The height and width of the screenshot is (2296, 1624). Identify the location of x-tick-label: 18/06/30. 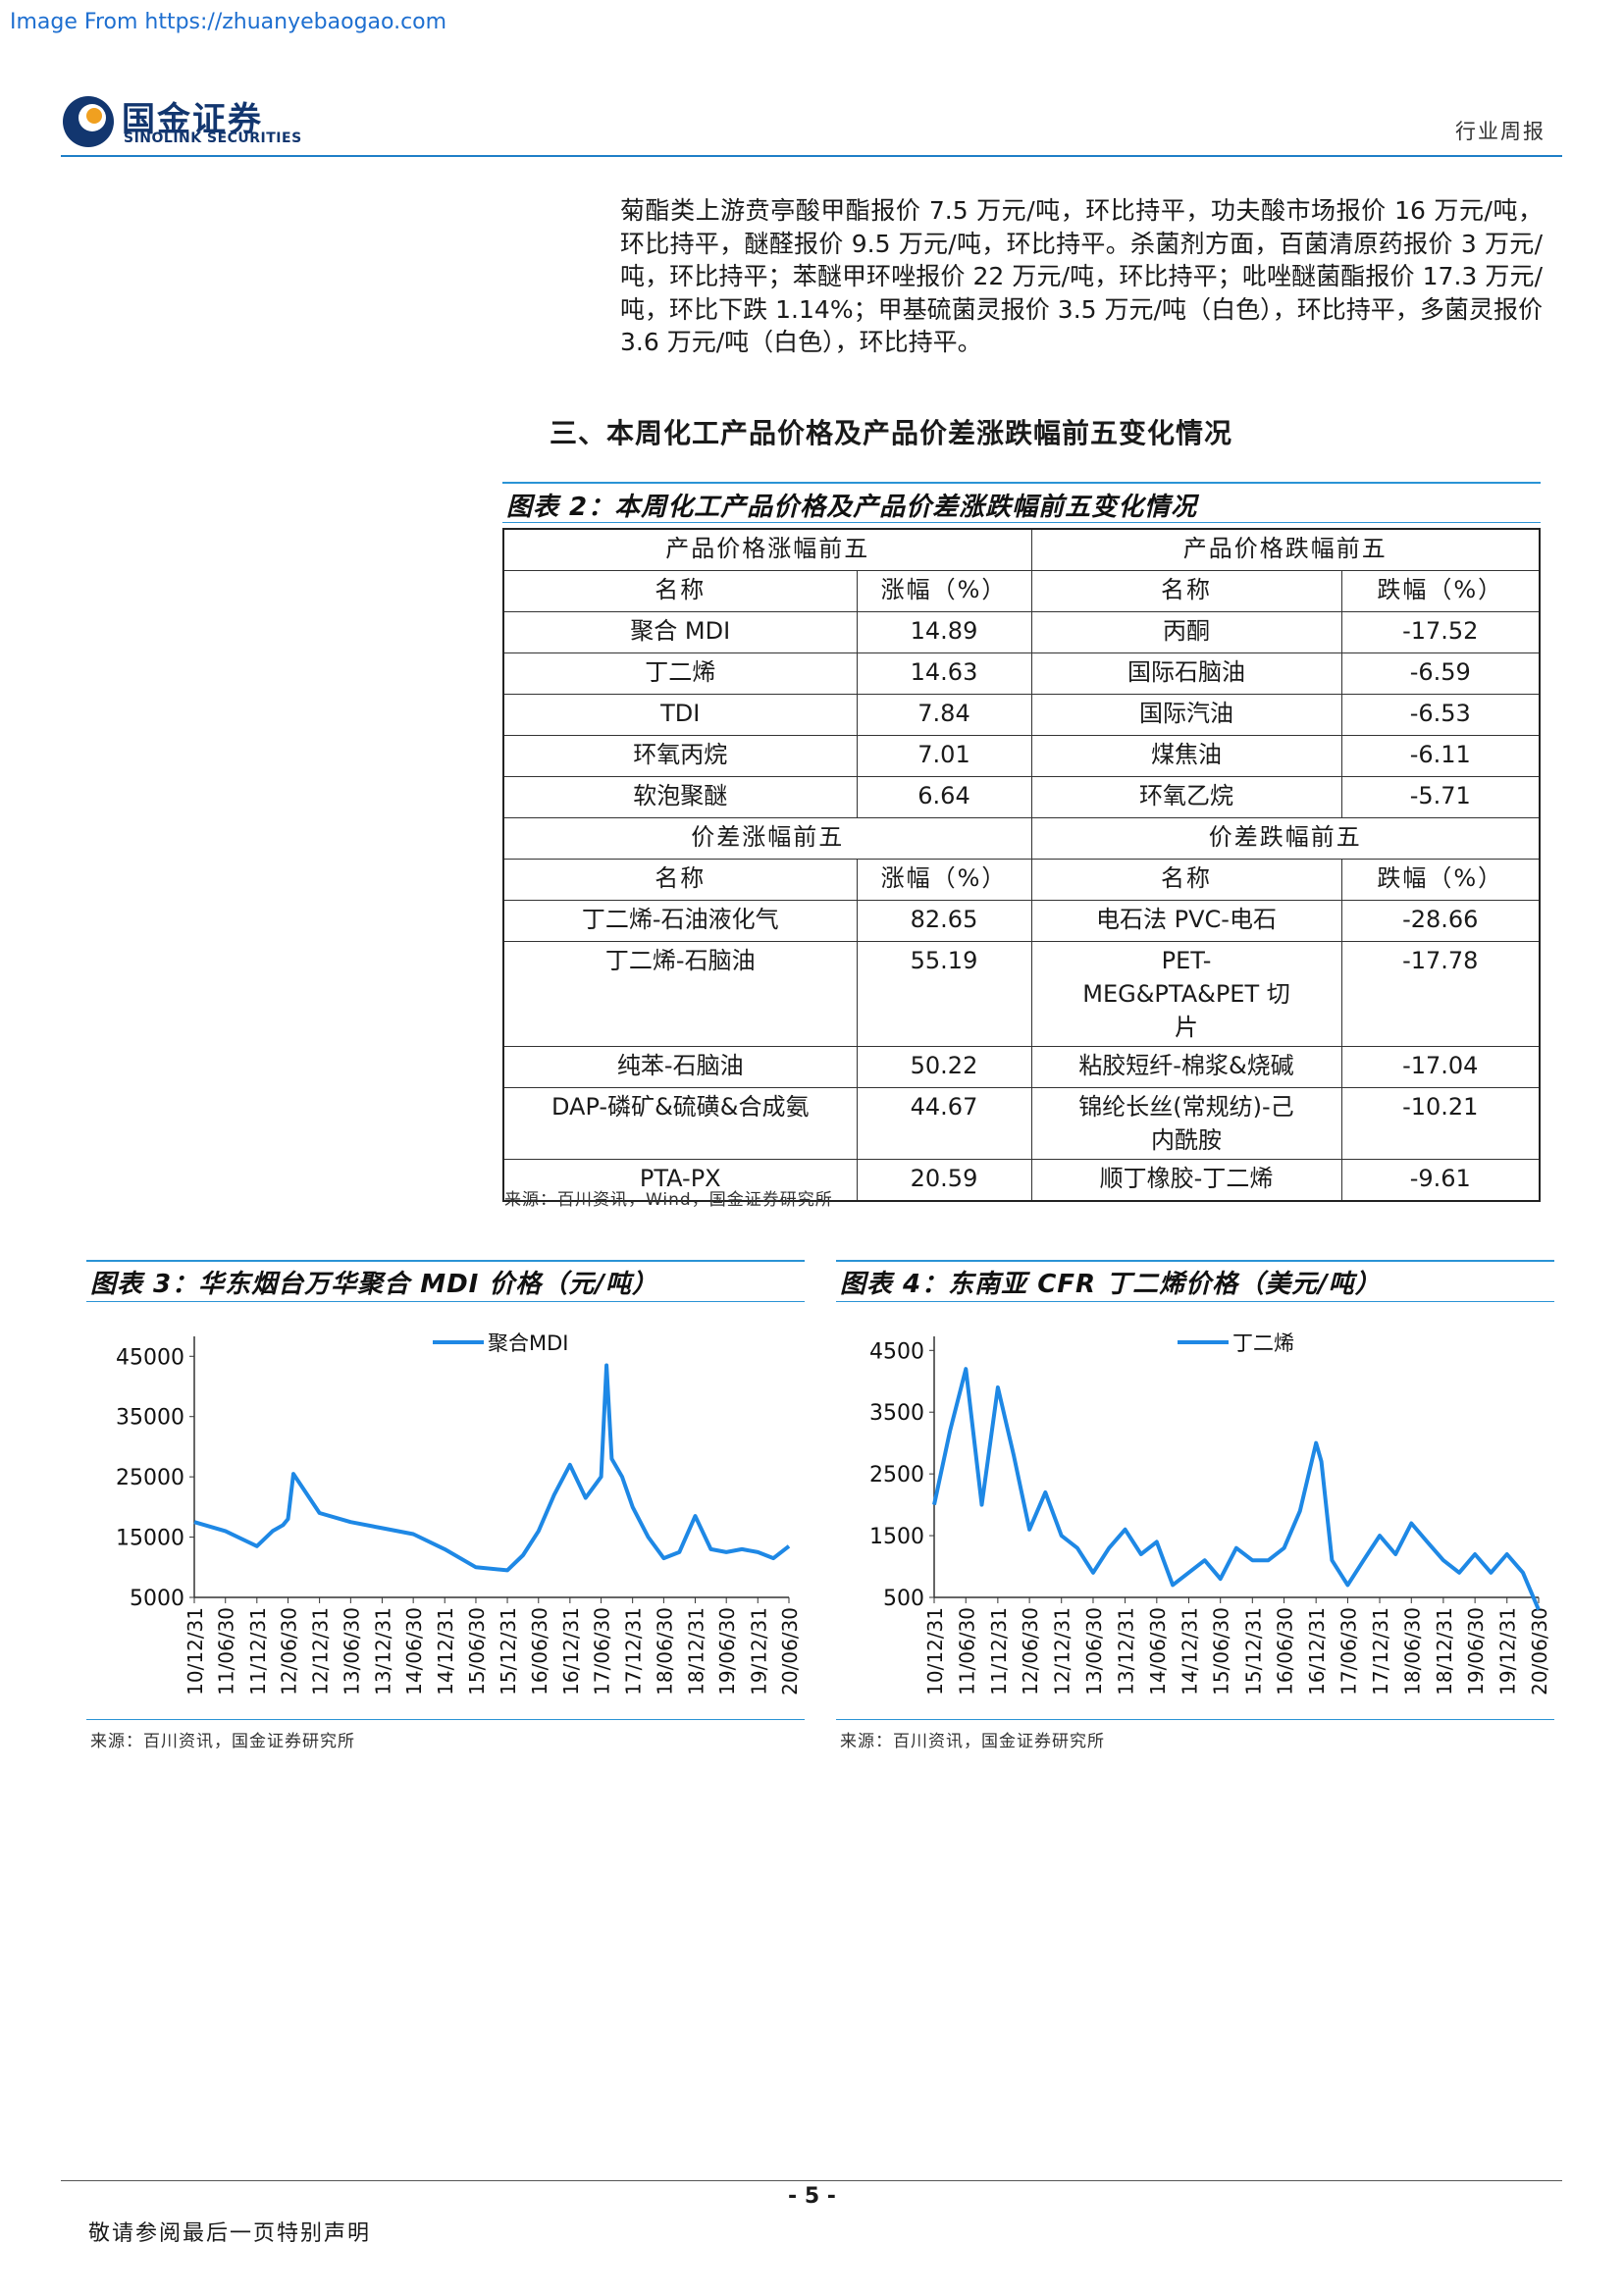
(664, 1651).